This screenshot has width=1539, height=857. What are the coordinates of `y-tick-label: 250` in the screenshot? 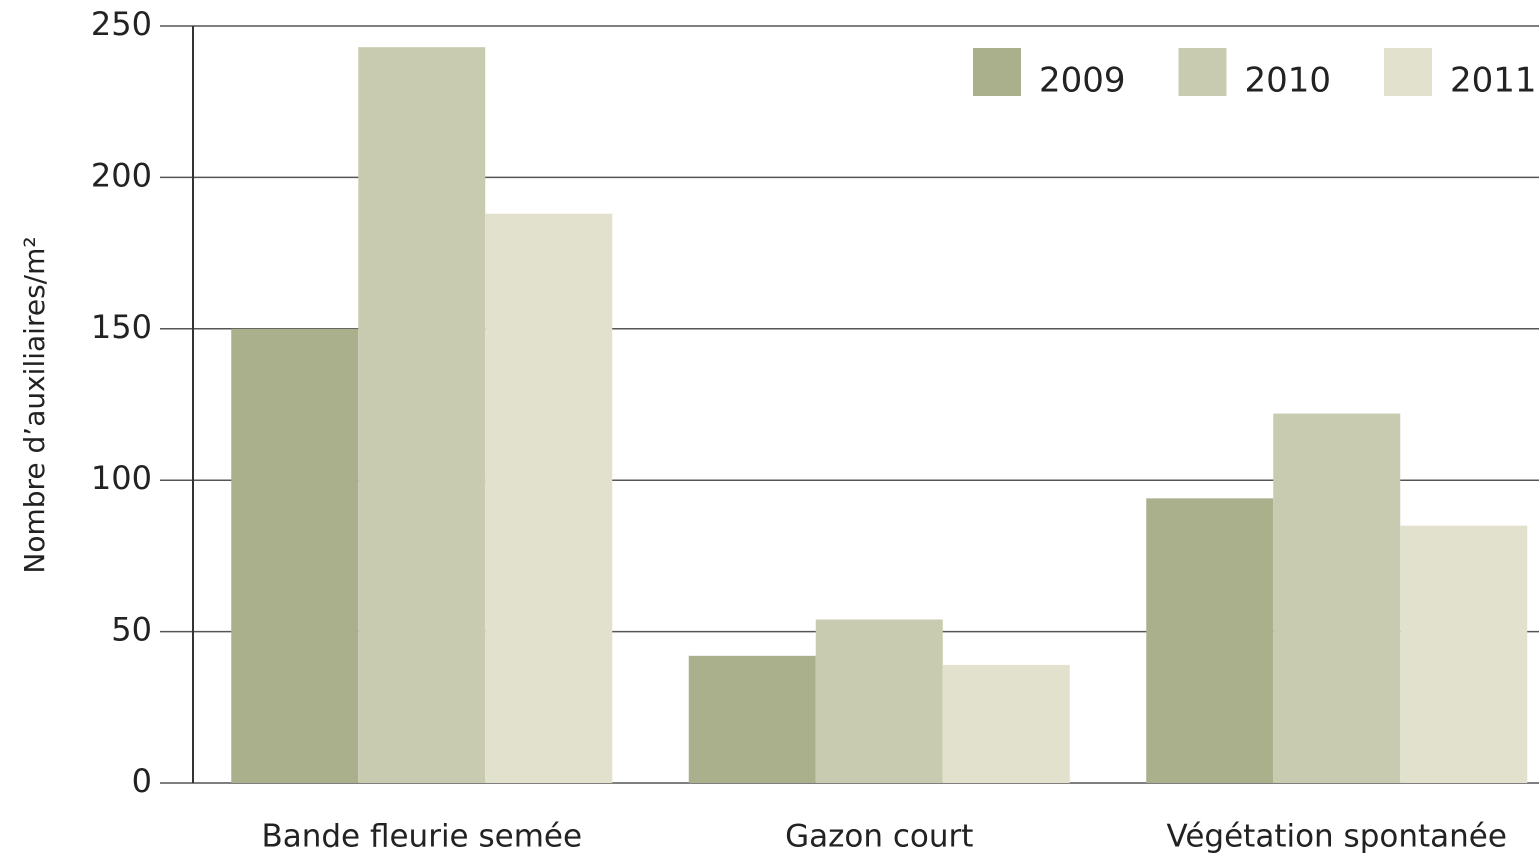 It's located at (121, 24).